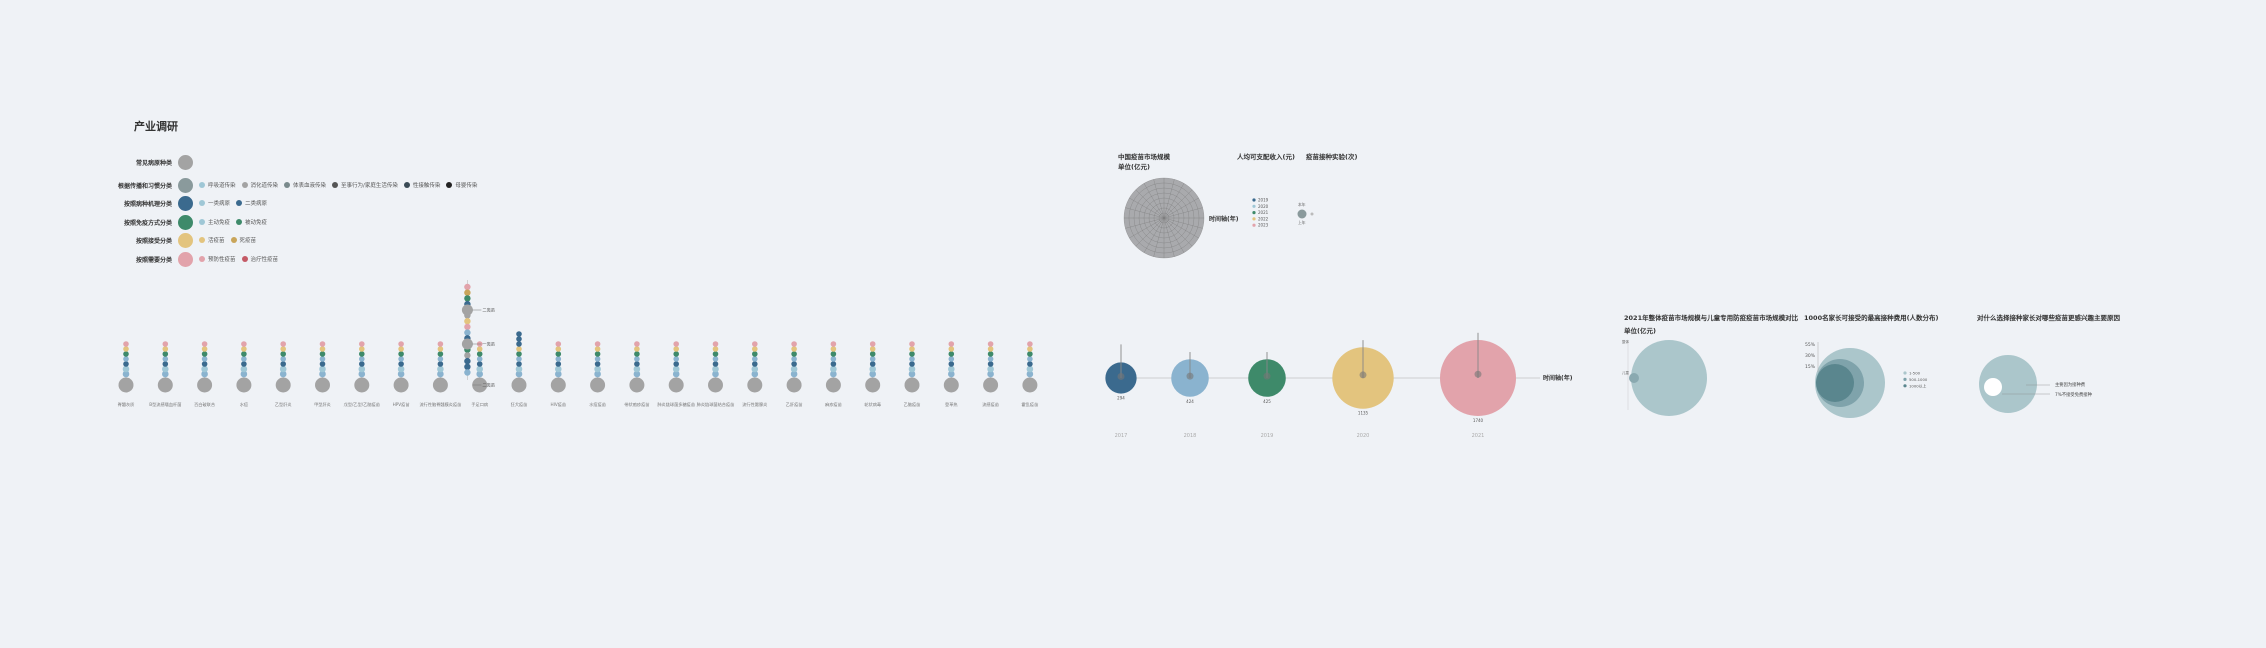 The width and height of the screenshot is (2266, 648). I want to click on legend-row: 按照免疫方式分类 主动免疫 被动免疫, so click(190, 222).